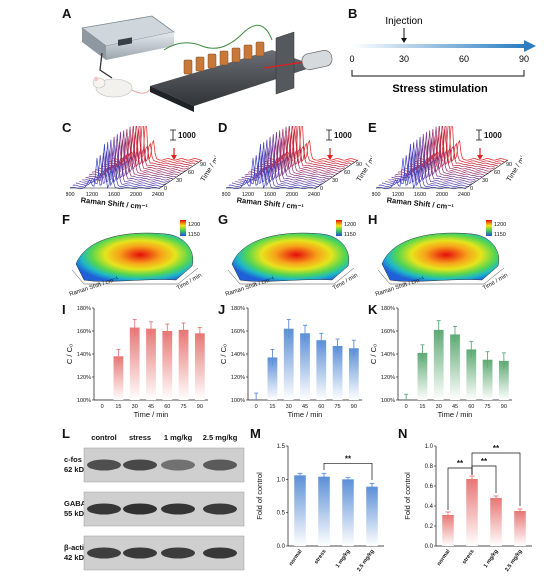 The image size is (554, 584). Describe the element at coordinates (66, 219) in the screenshot. I see `panel-letter-f: F` at that location.